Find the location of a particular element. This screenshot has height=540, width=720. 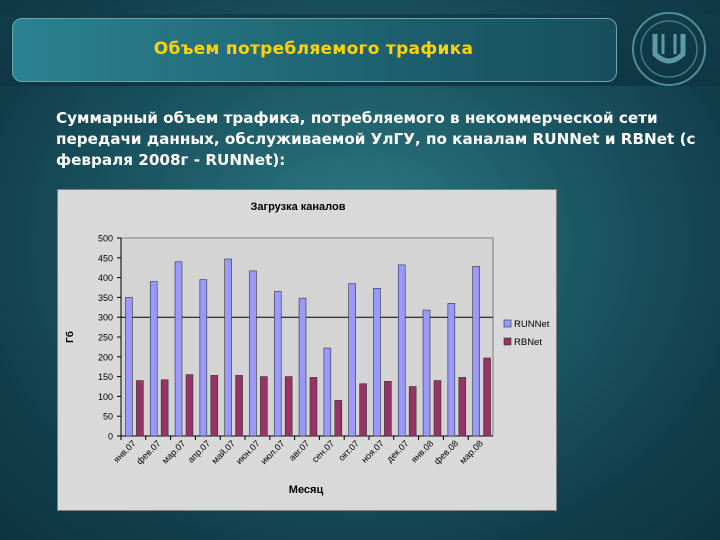

x-tick-label: фев.07 is located at coordinates (149, 452).